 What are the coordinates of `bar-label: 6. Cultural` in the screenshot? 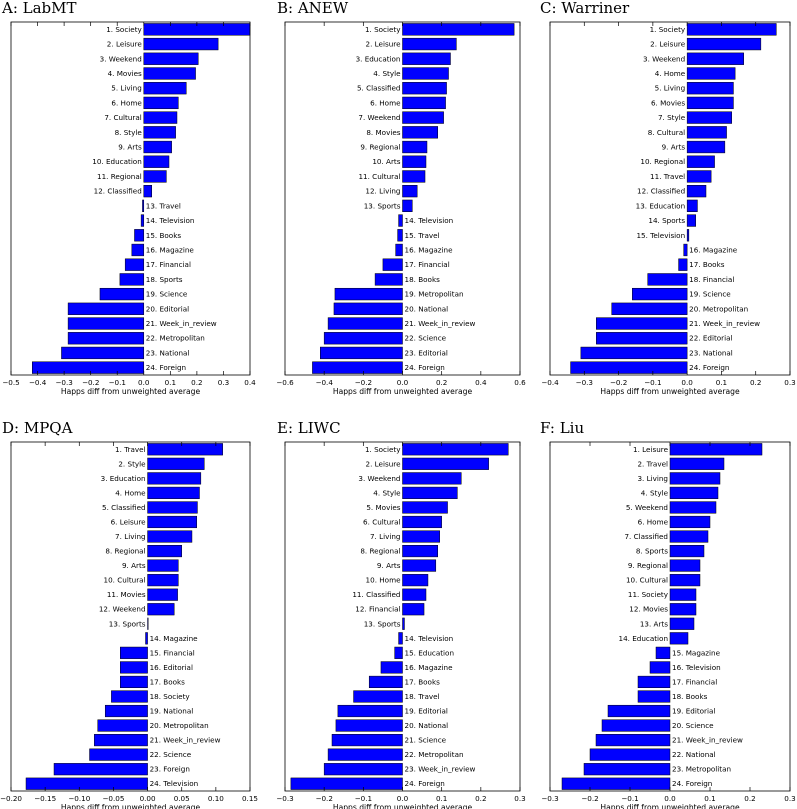 It's located at (381, 521).